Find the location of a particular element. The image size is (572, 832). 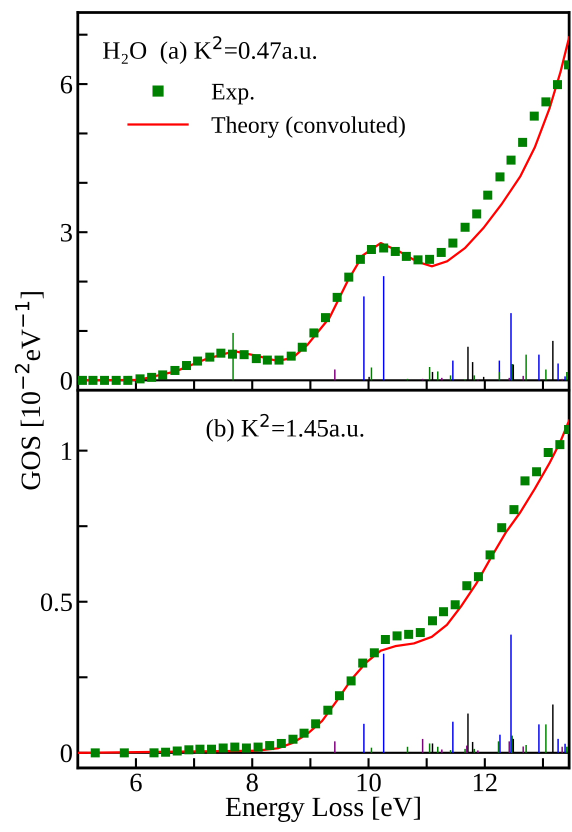

y-tick-label: 6 is located at coordinates (66, 85).